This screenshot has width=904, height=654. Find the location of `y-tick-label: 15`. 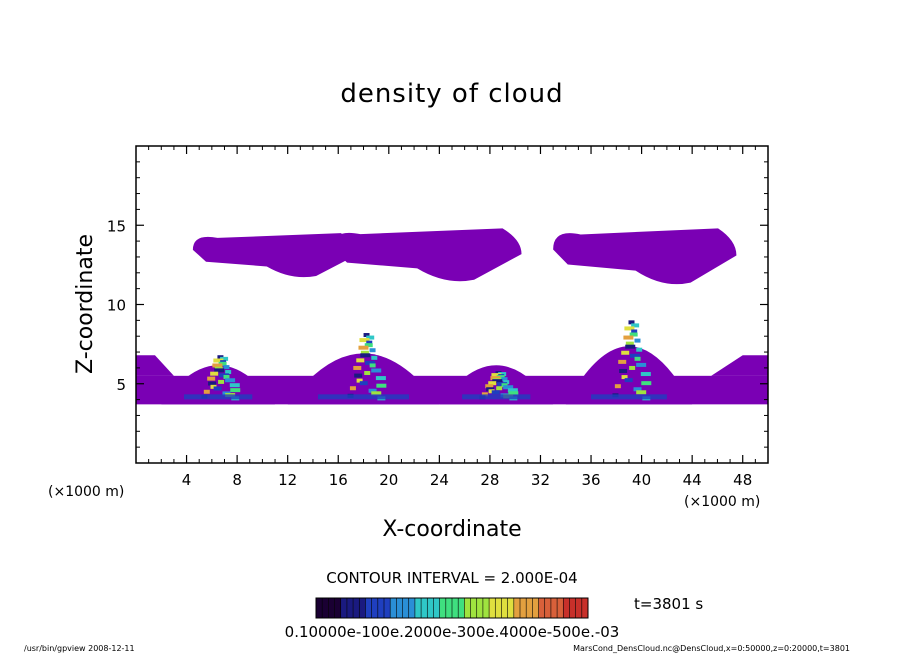

y-tick-label: 15 is located at coordinates (116, 226).